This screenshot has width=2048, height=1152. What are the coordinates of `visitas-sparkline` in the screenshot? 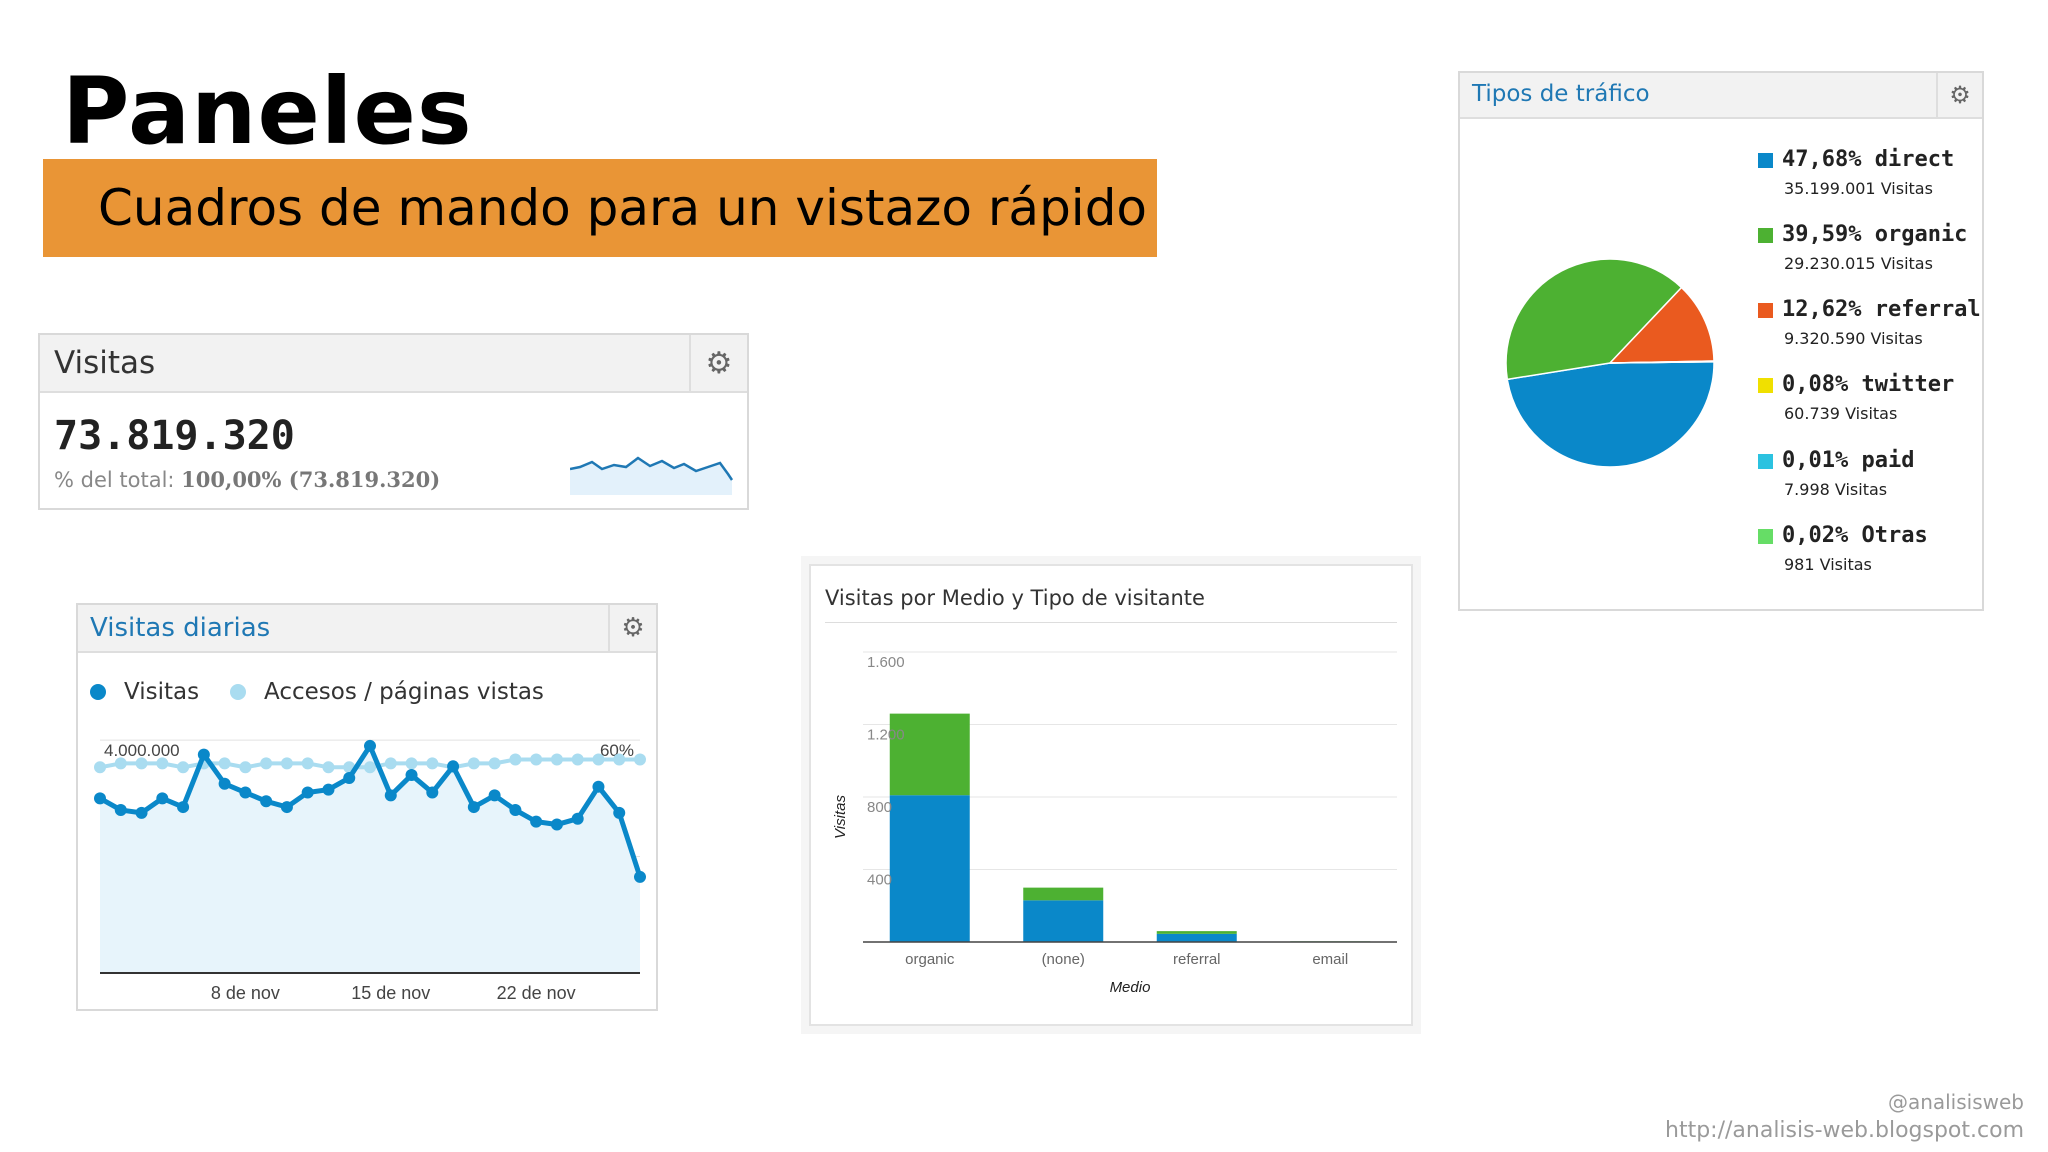 It's located at (652, 475).